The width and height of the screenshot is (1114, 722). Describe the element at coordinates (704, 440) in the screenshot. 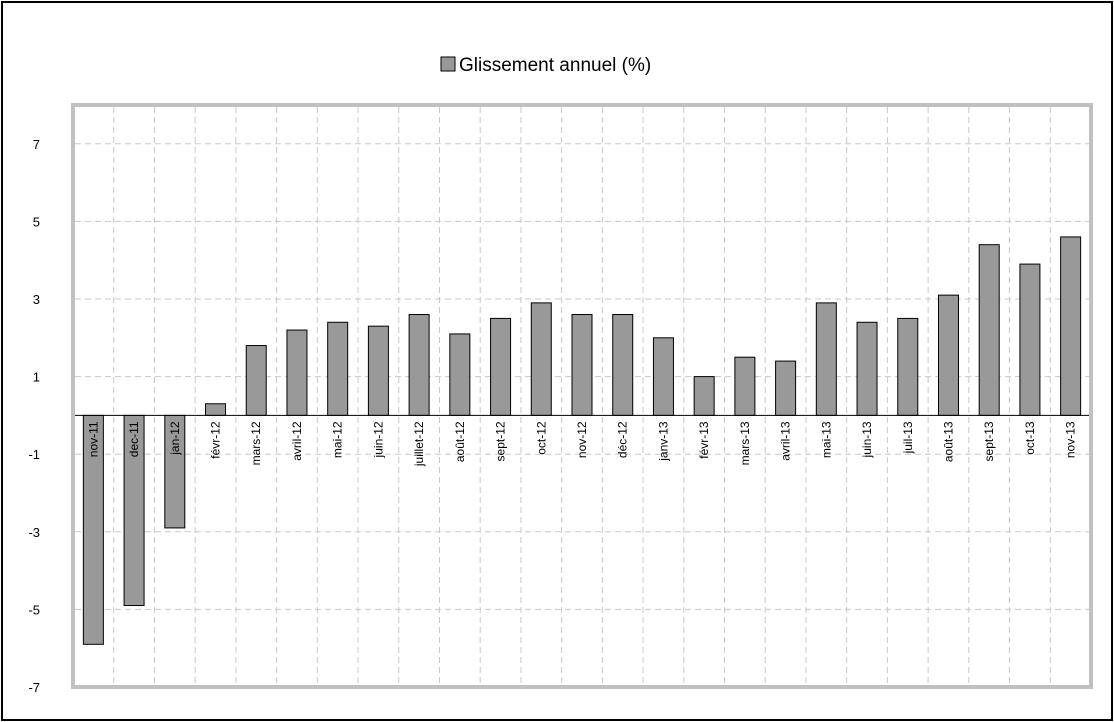

I see `category-label: févr-13` at that location.